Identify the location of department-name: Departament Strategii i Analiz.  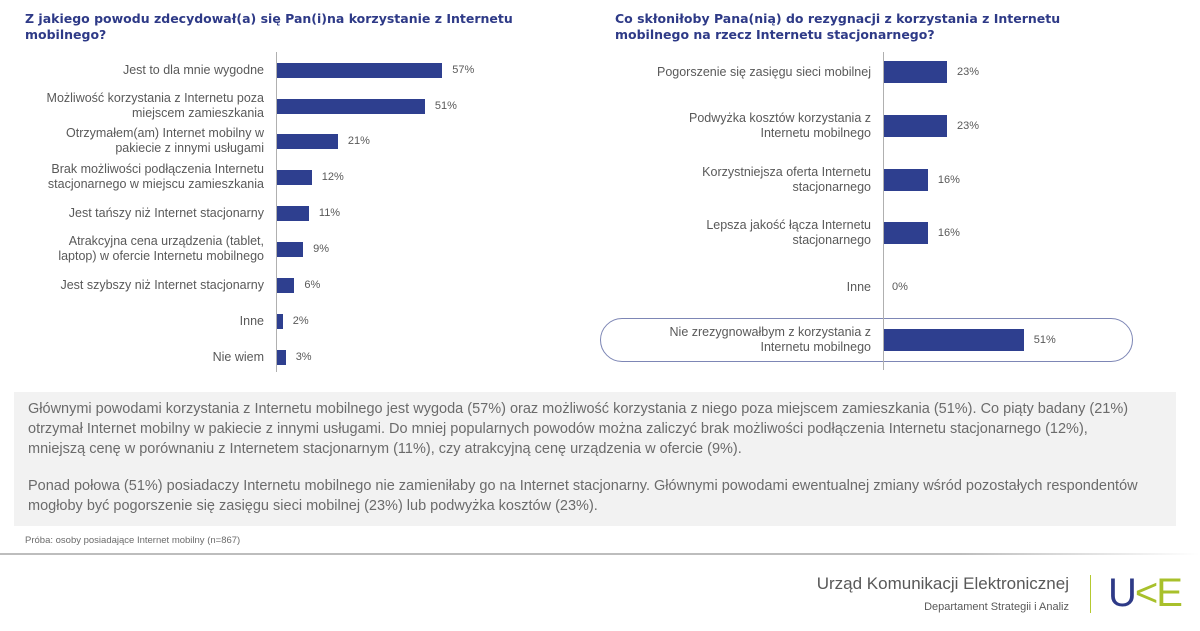
(996, 607).